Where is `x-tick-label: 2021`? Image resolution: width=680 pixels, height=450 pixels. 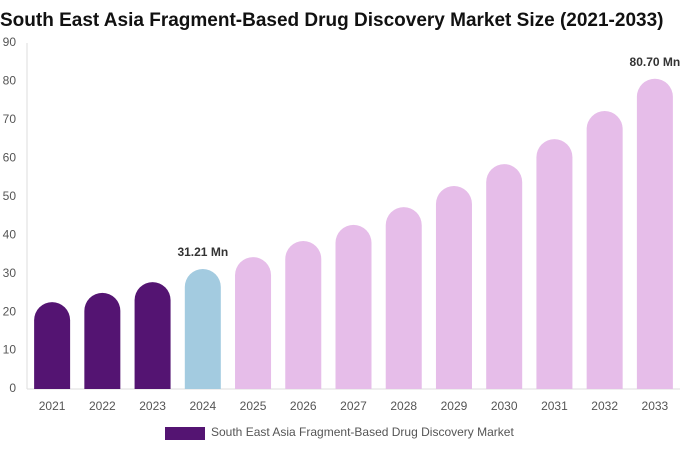
x-tick-label: 2021 is located at coordinates (52, 406).